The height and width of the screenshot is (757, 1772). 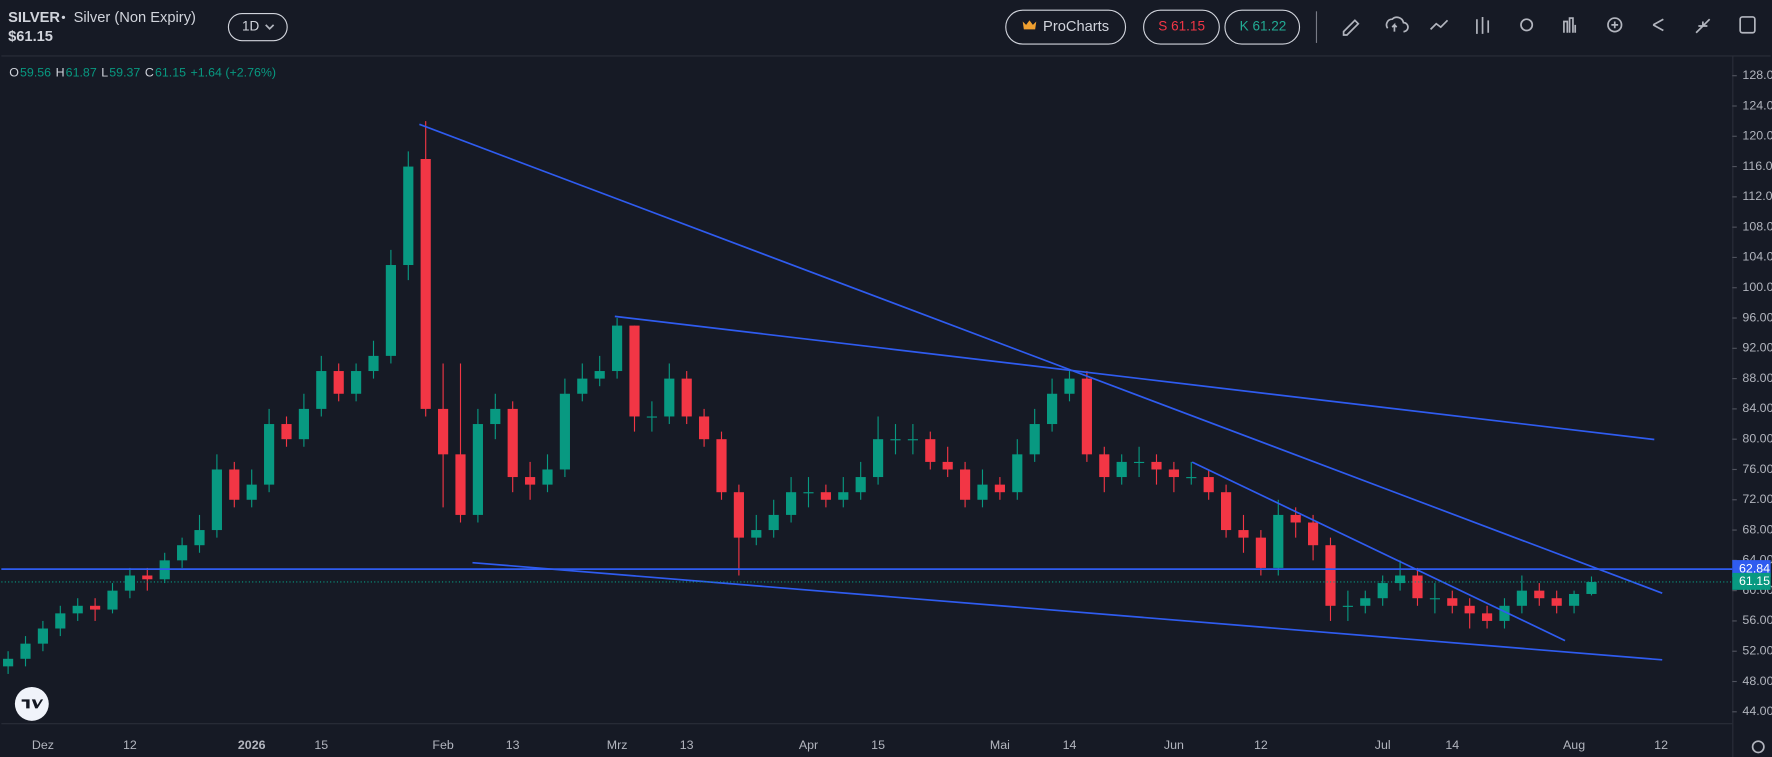 I want to click on y-tick-label: 88.00, so click(x=1757, y=378).